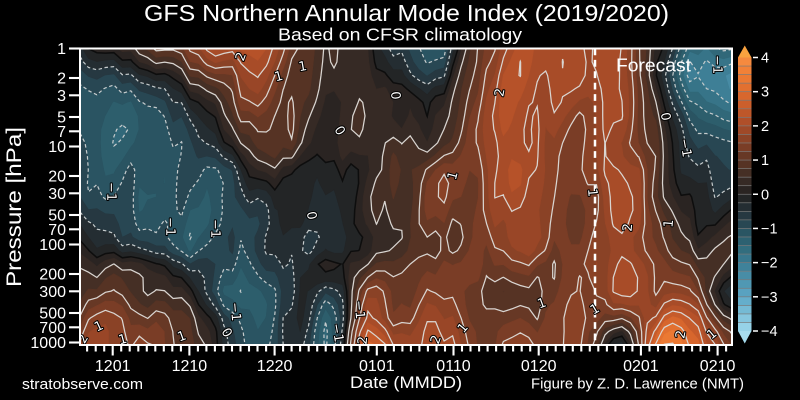 This screenshot has height=400, width=800. What do you see at coordinates (769, 264) in the screenshot?
I see `svg-text: −2` at bounding box center [769, 264].